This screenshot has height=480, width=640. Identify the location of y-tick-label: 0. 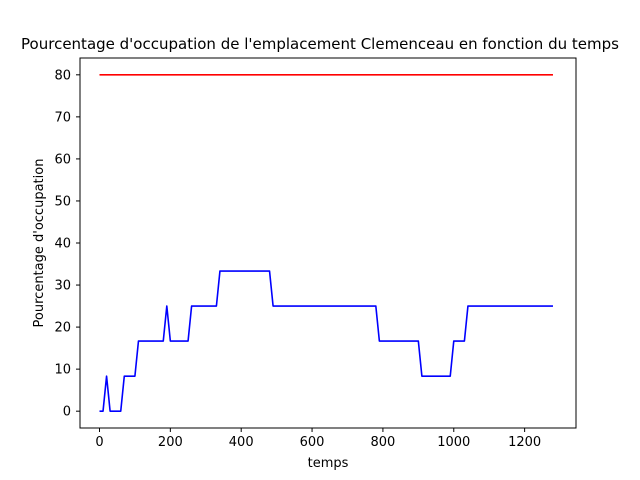
(67, 412).